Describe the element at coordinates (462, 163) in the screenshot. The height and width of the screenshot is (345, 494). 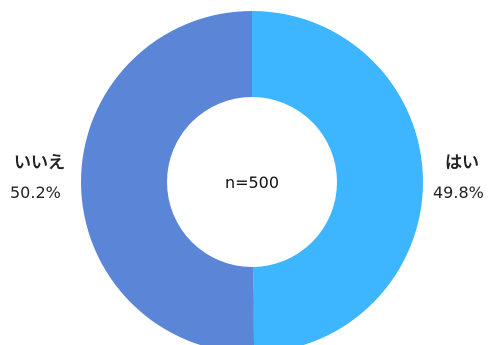
I see `slice-label-hai: はい` at that location.